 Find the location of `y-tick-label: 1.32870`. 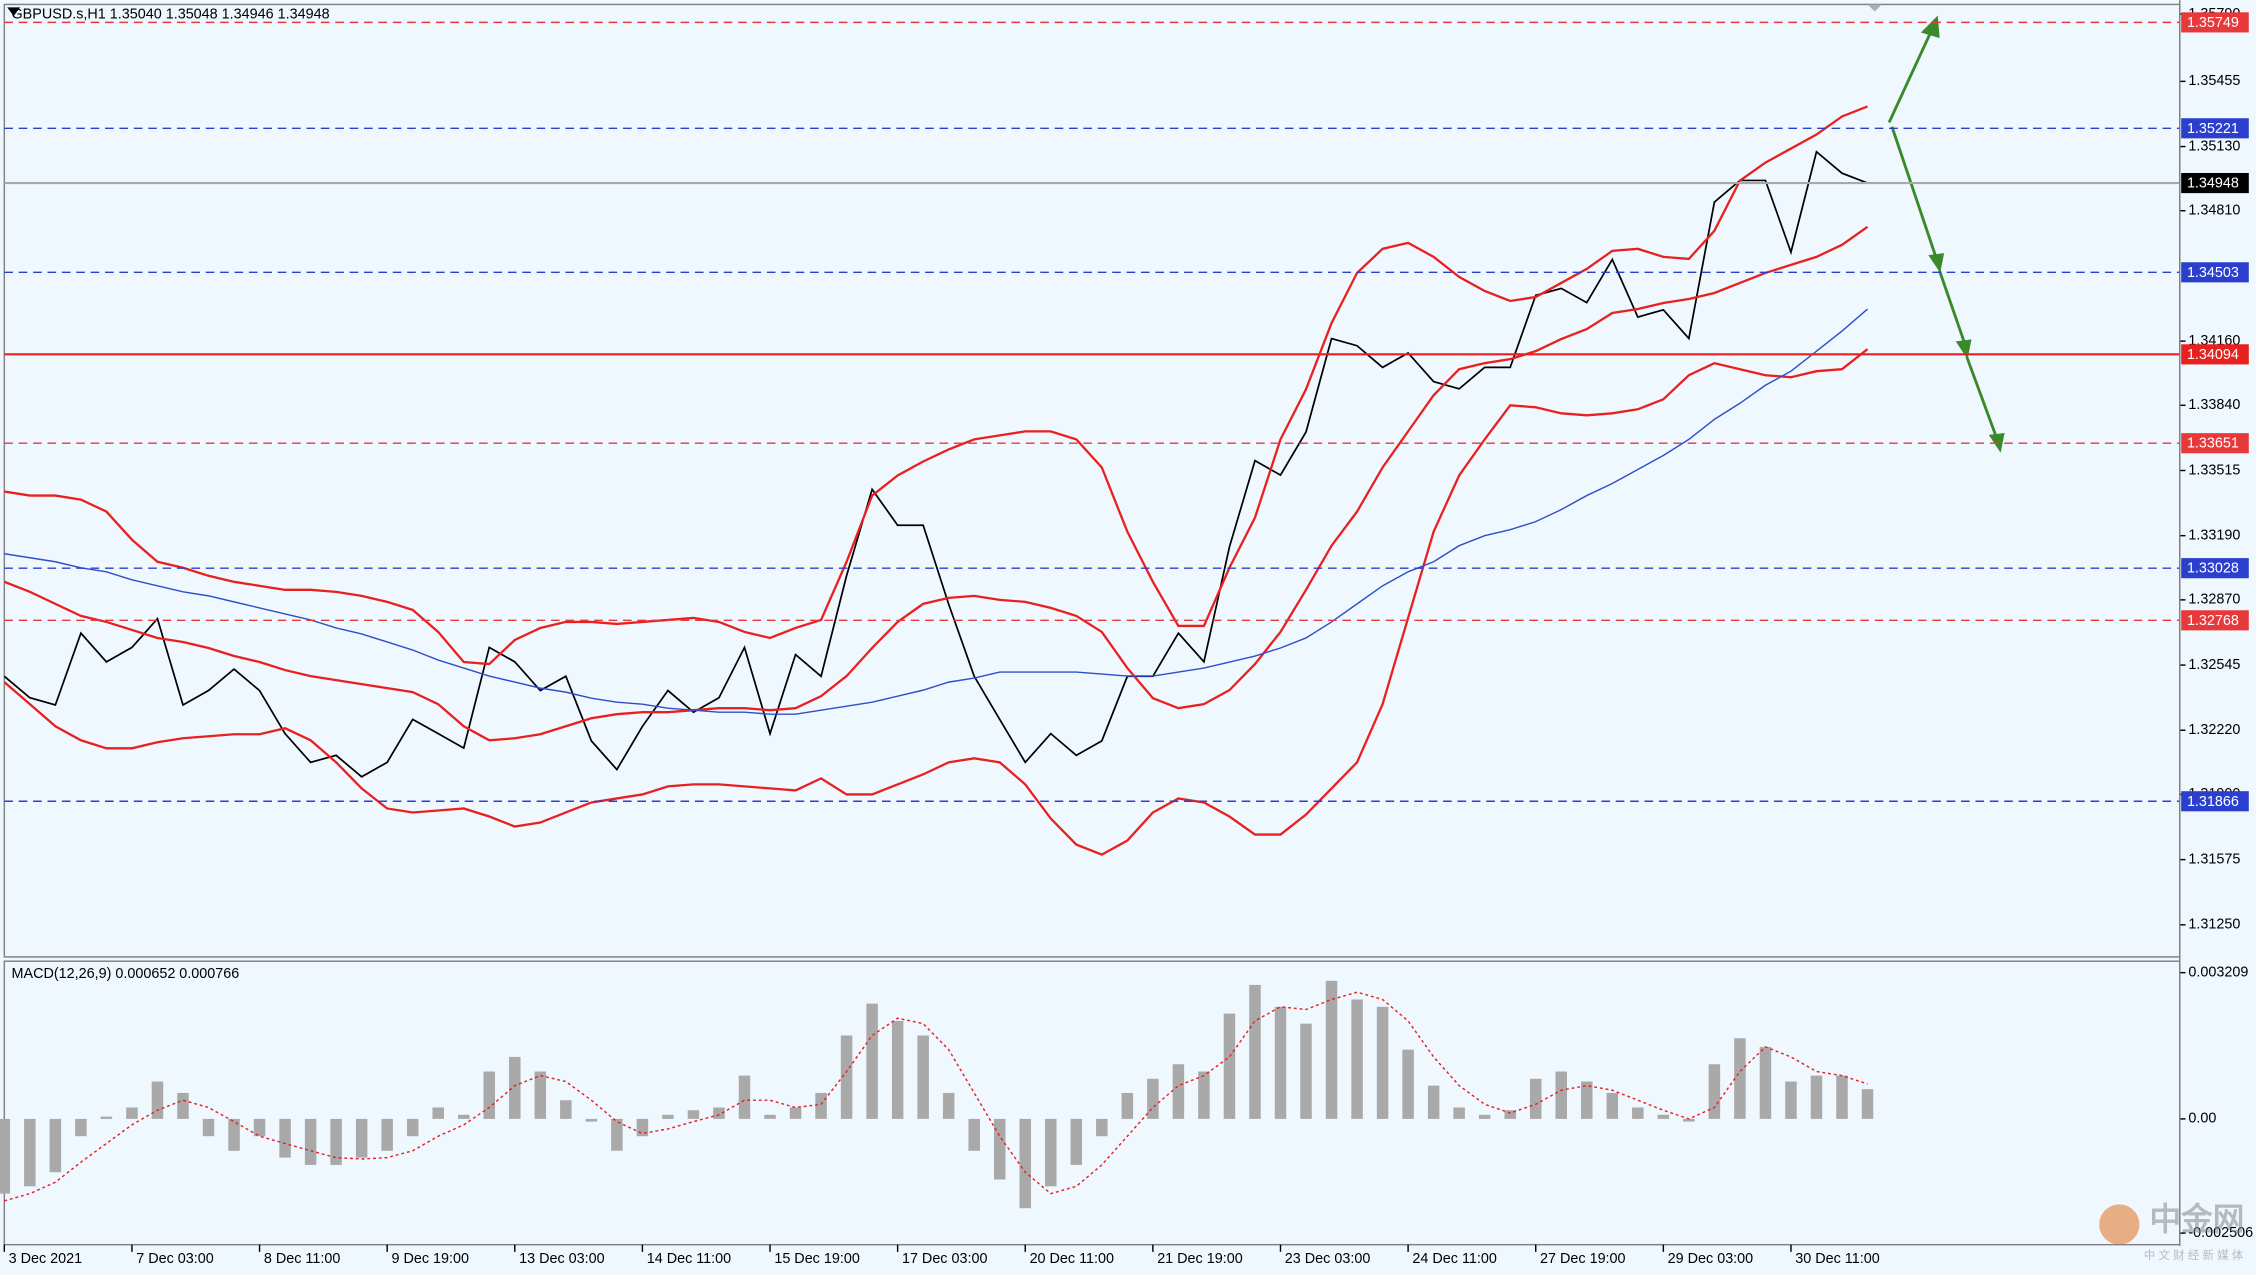

y-tick-label: 1.32870 is located at coordinates (2214, 600).